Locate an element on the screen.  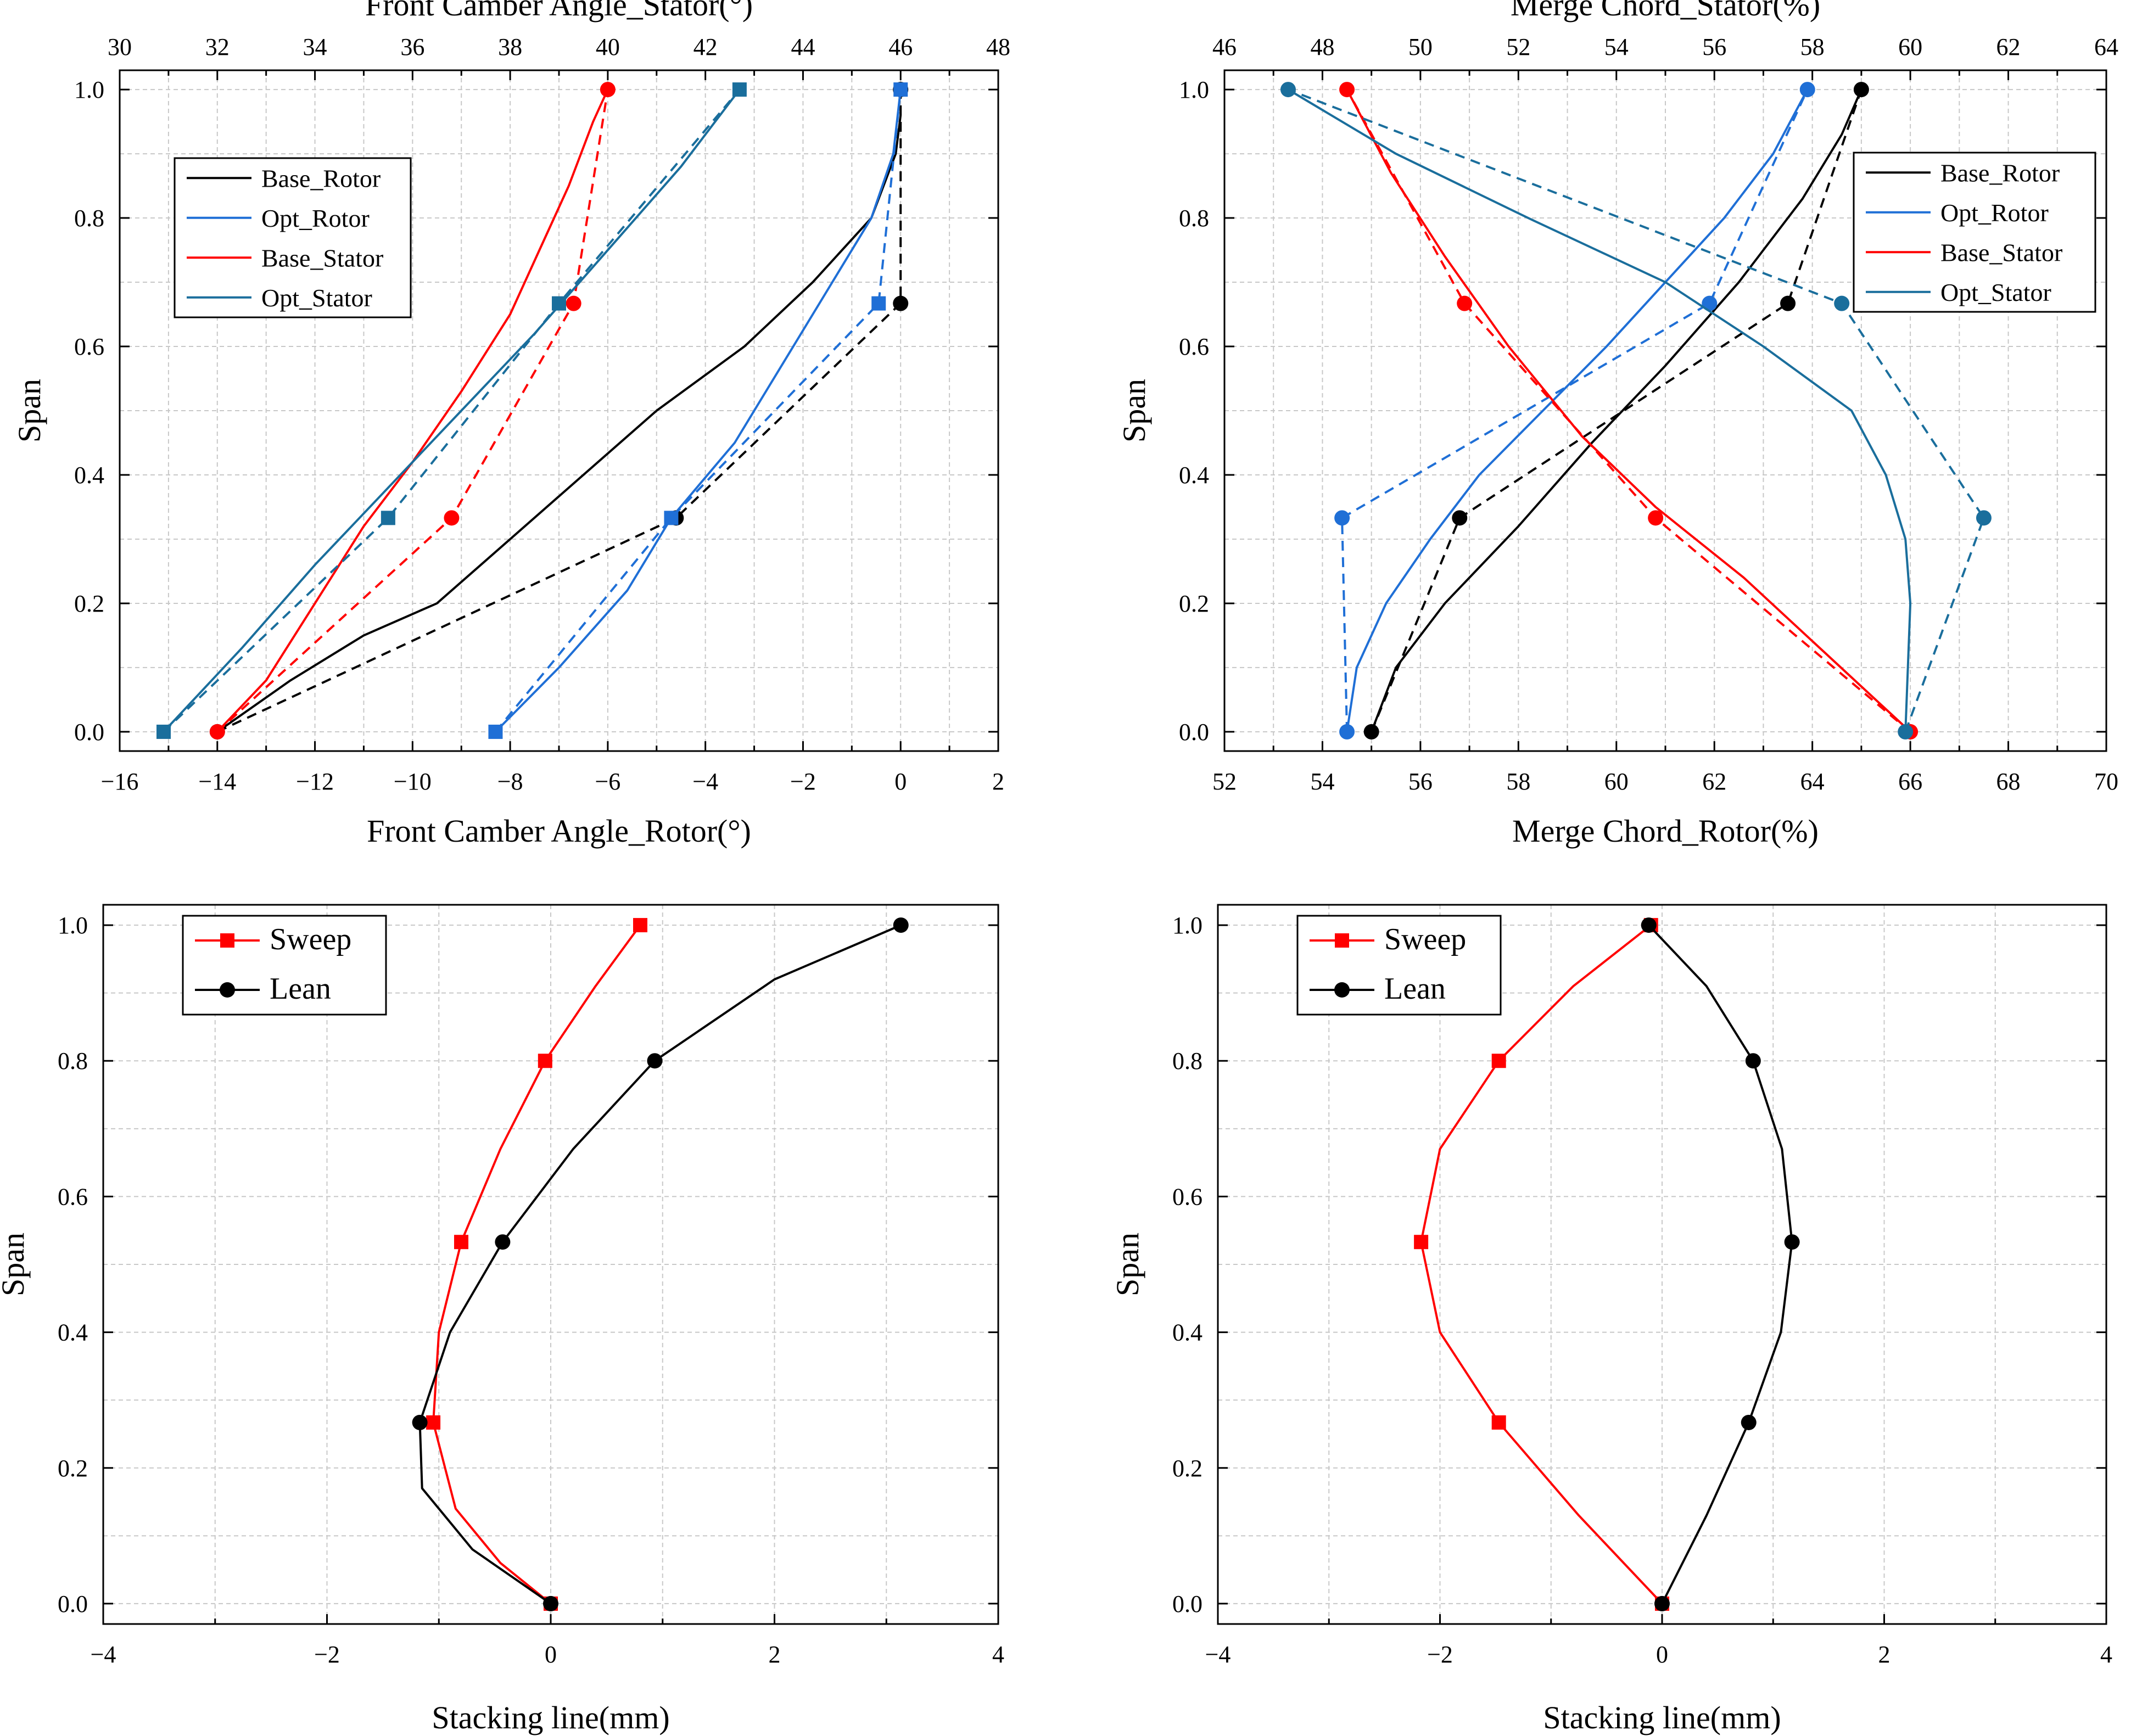
legend-marker is located at coordinates (227, 940).